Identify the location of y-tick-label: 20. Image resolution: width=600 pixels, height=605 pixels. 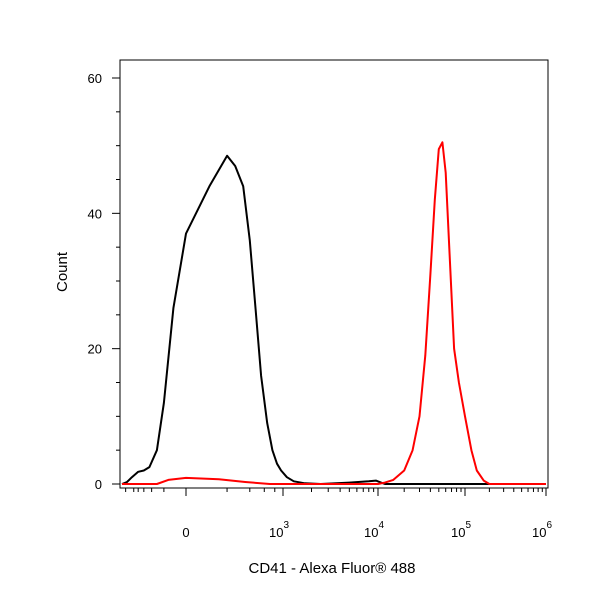
(95, 349).